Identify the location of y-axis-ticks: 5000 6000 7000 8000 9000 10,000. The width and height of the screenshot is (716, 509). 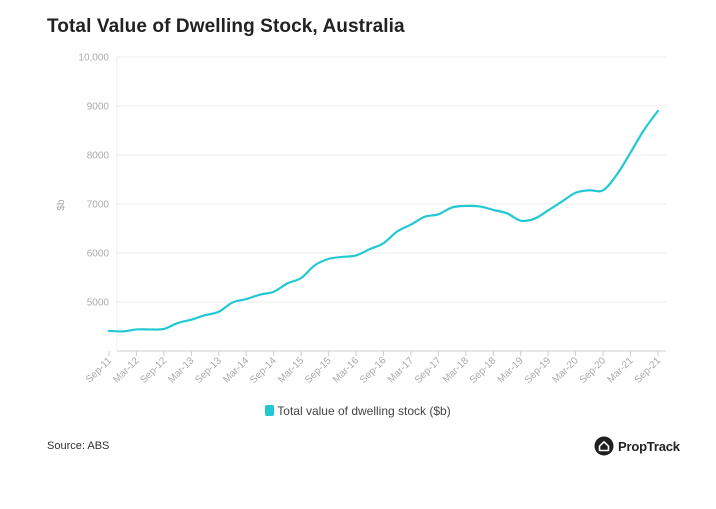
(93, 181).